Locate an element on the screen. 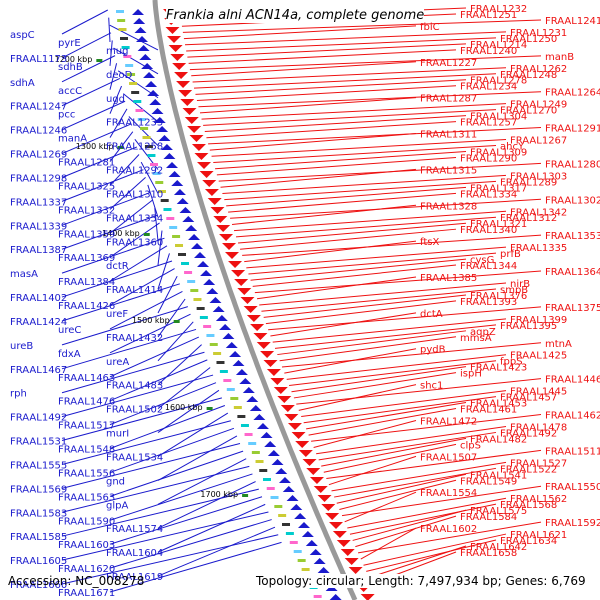  gene-label-left: FRAAL1555 is located at coordinates (38, 465).